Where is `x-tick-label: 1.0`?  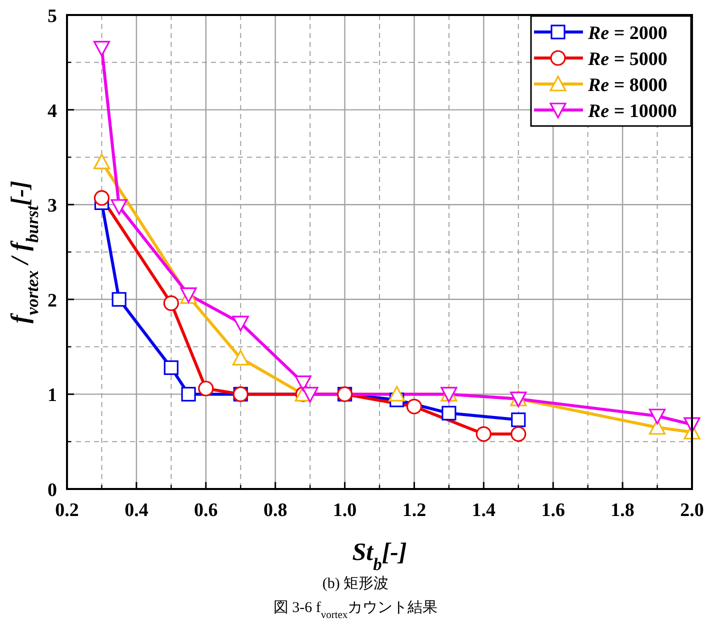 x-tick-label: 1.0 is located at coordinates (344, 510).